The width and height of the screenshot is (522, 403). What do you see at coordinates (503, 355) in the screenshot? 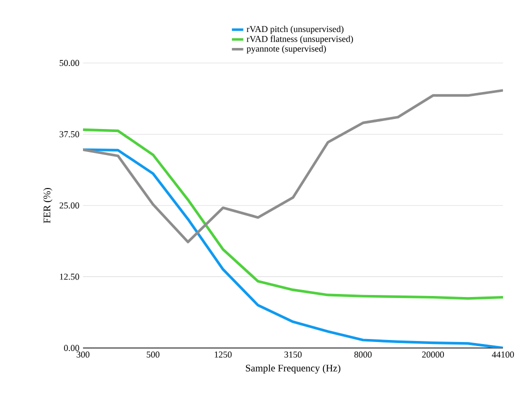
I see `x-tick-label: 44100` at bounding box center [503, 355].